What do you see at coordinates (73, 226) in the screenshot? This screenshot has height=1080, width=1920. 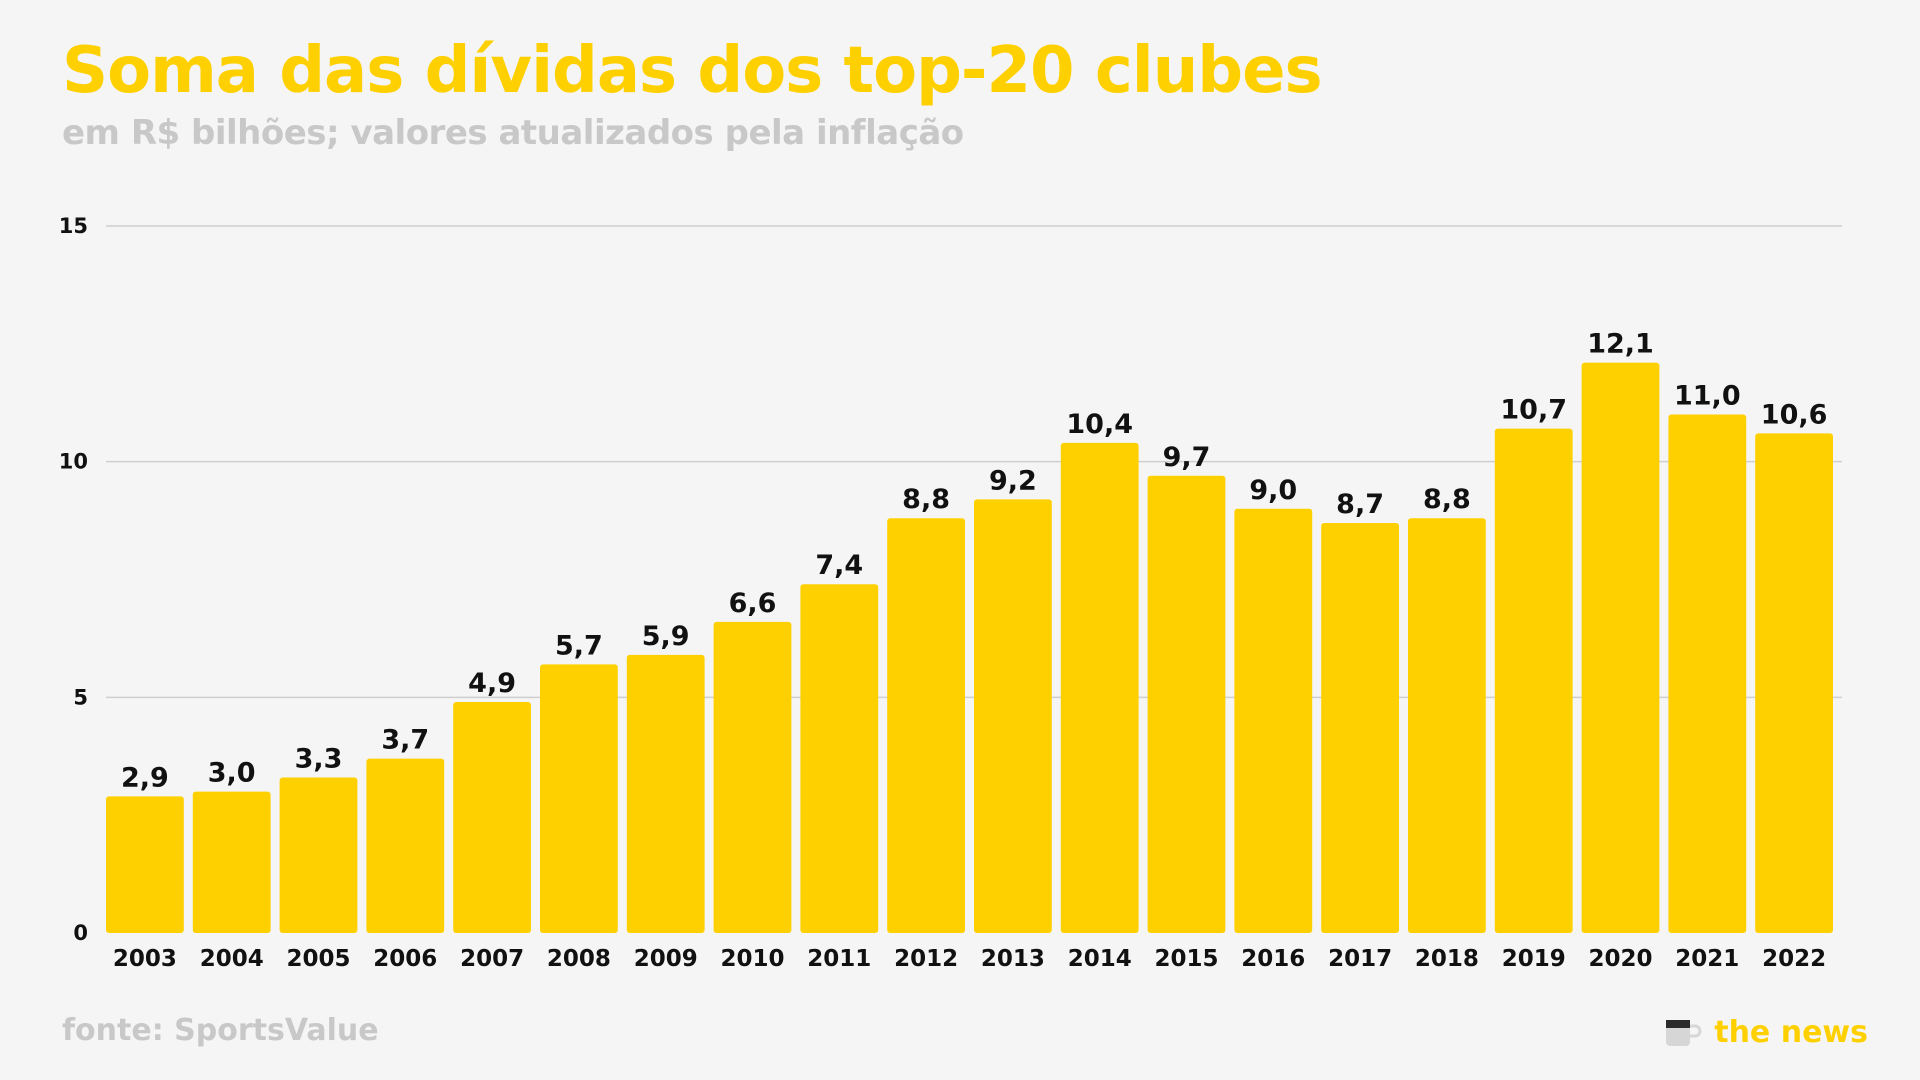 I see `y-tick-label: 15` at bounding box center [73, 226].